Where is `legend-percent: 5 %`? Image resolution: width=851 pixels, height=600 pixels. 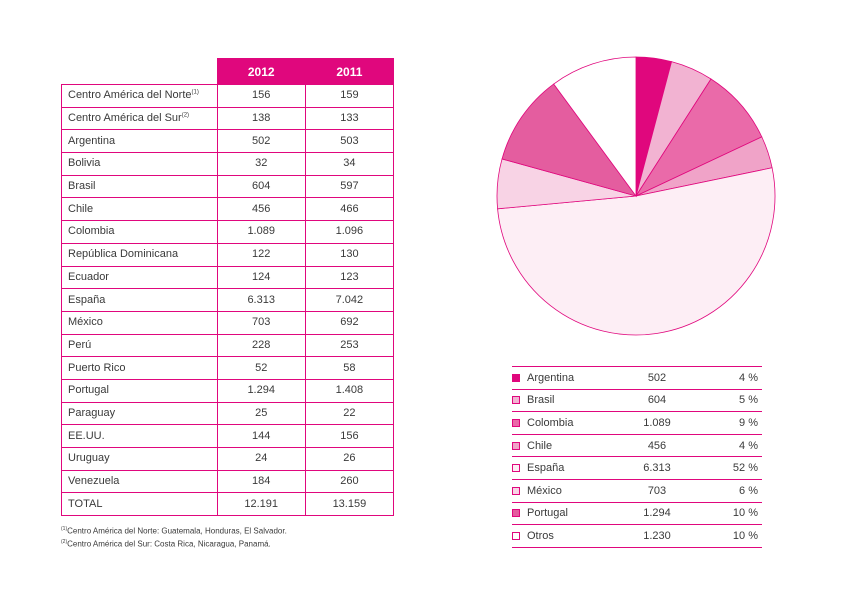
legend-percent: 5 % is located at coordinates (732, 401).